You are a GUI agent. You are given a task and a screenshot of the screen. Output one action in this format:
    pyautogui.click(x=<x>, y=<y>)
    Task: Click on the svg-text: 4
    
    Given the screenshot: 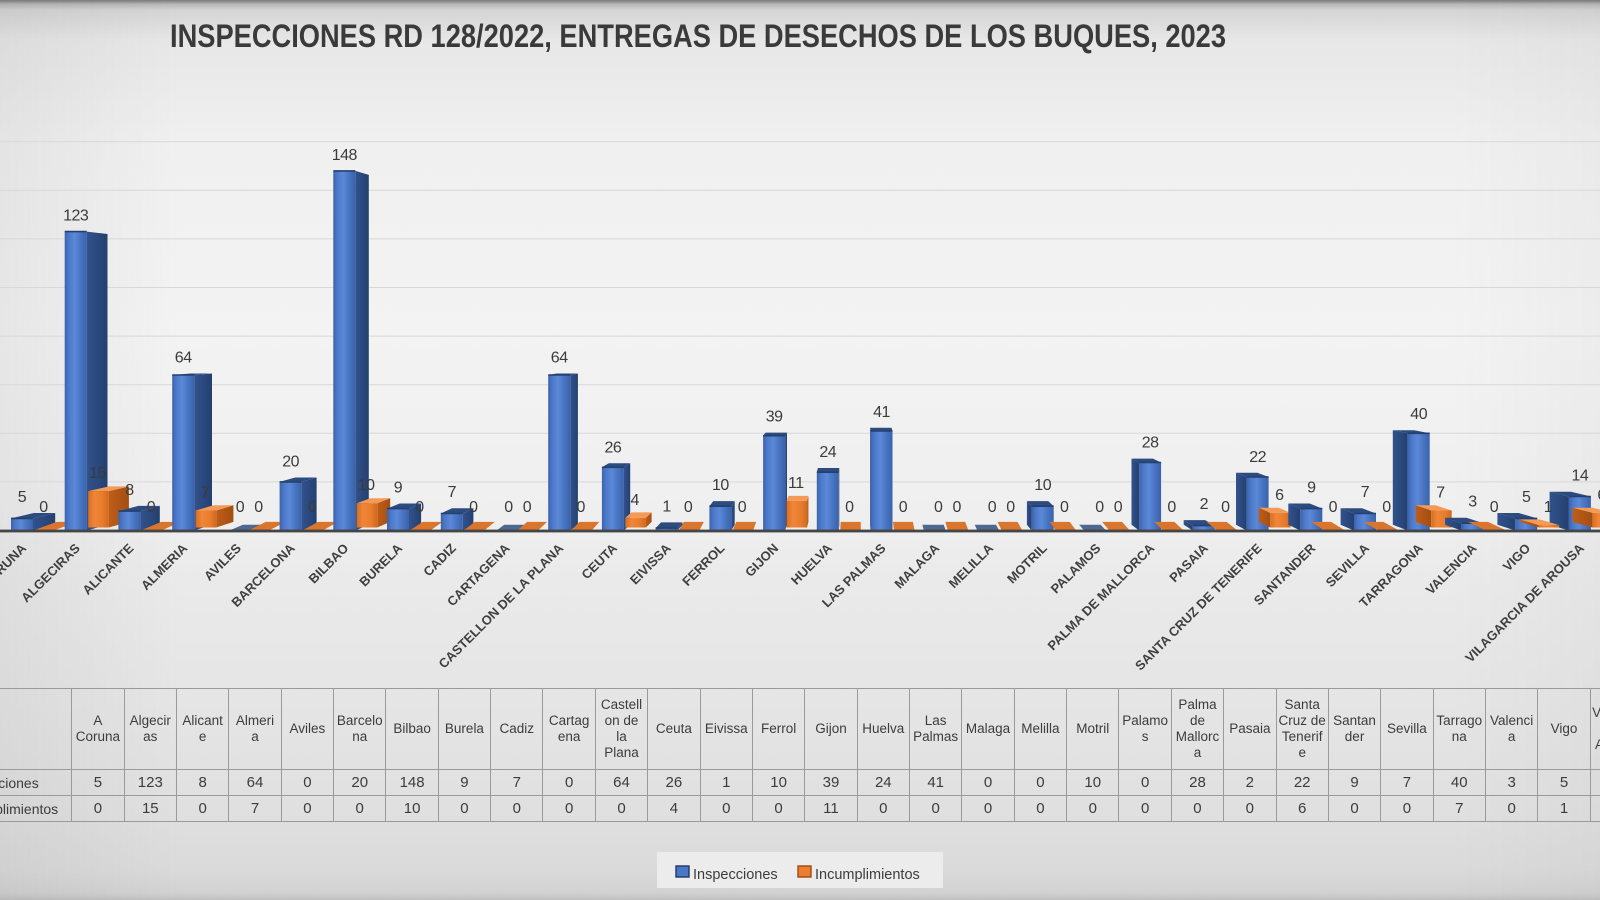 What is the action you would take?
    pyautogui.click(x=634, y=500)
    